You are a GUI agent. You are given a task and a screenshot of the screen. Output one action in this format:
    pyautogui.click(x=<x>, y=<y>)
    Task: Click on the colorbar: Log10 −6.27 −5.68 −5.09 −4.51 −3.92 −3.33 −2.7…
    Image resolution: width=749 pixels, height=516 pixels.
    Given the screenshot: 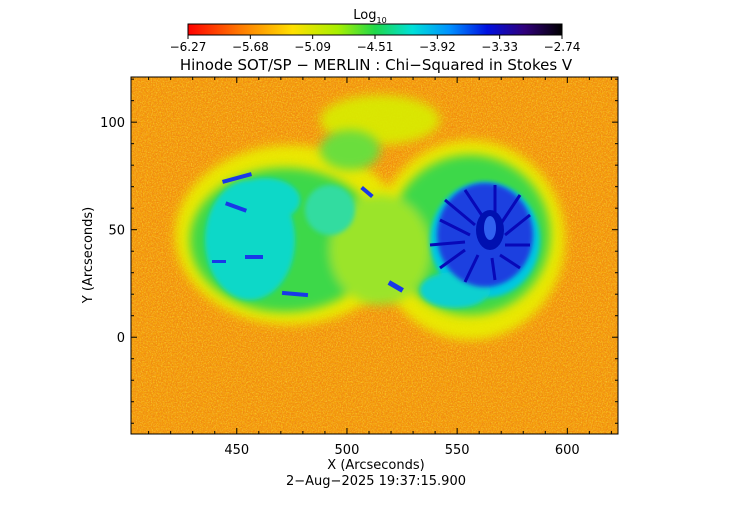 What is the action you would take?
    pyautogui.click(x=375, y=31)
    